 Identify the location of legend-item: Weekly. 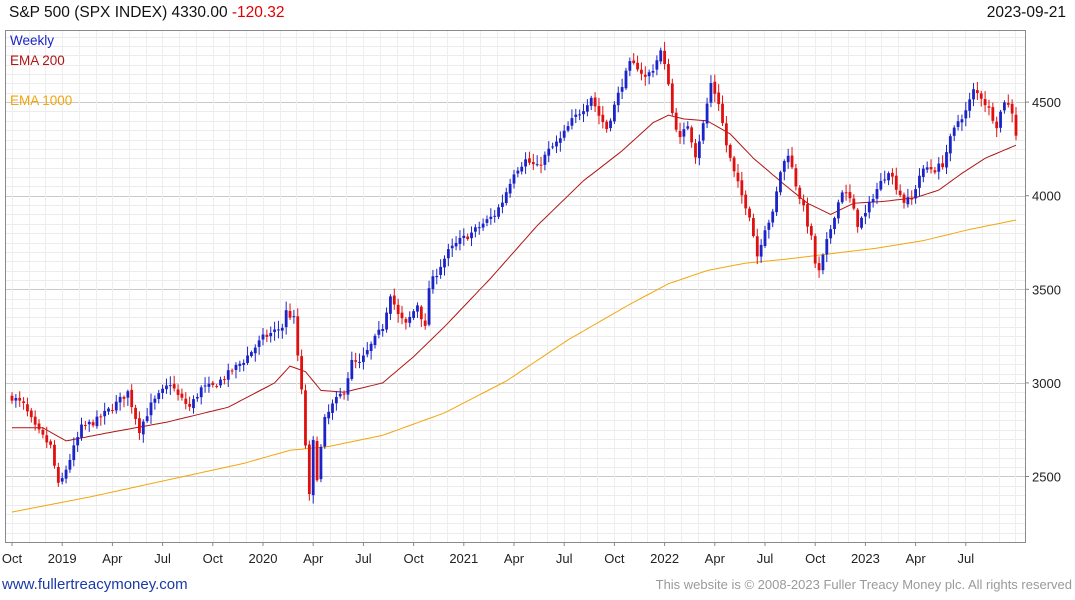
(32, 40).